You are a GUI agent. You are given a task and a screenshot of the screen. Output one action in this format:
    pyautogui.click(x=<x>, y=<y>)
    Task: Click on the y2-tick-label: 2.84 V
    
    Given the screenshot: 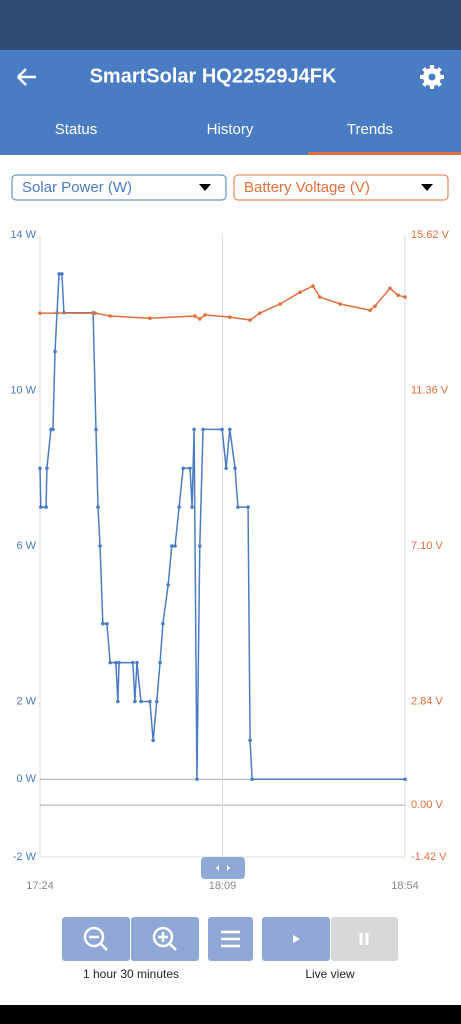 What is the action you would take?
    pyautogui.click(x=427, y=701)
    